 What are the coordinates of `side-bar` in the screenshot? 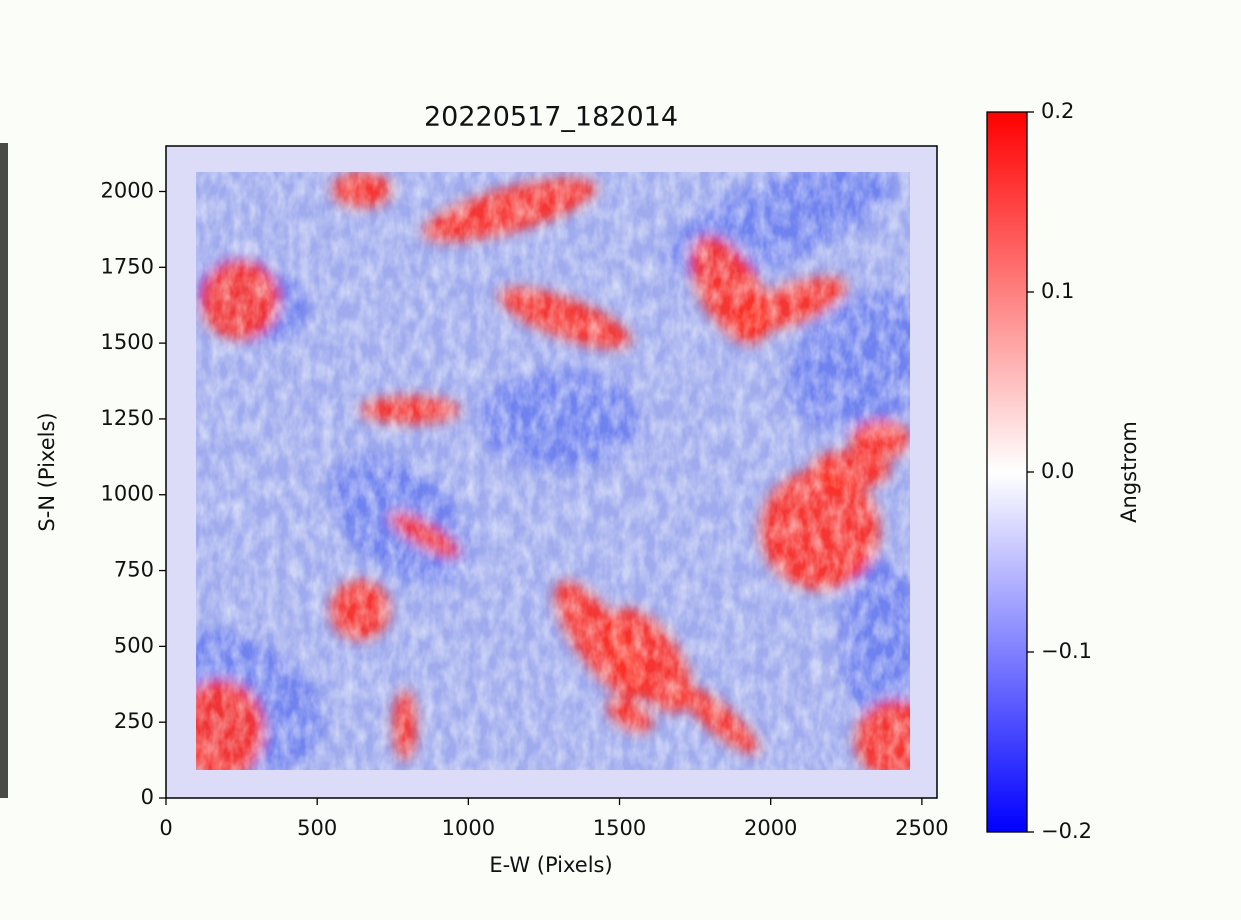 It's located at (4, 470).